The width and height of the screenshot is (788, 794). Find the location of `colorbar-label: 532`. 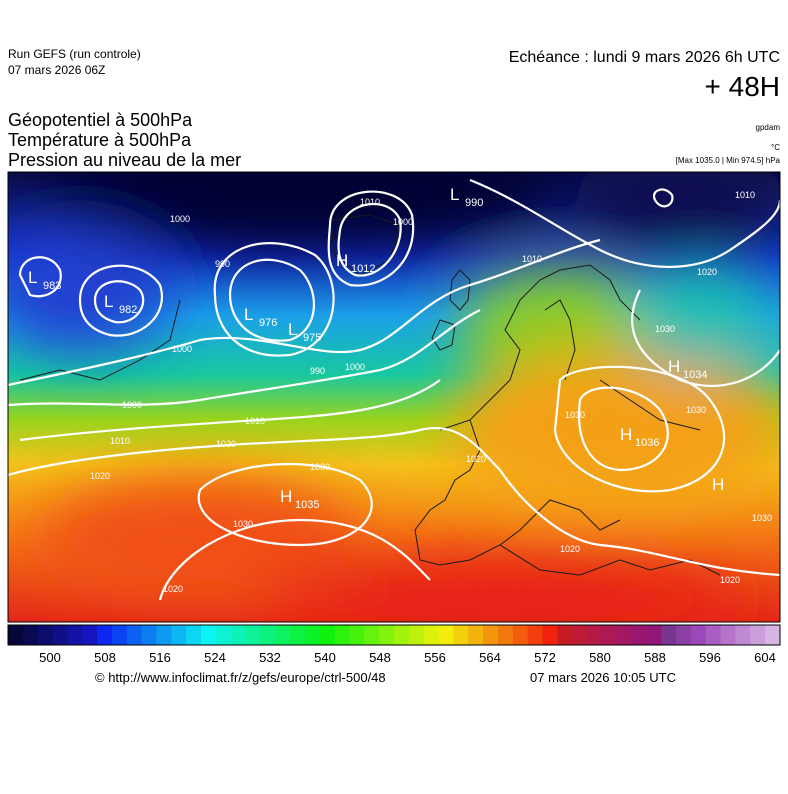

colorbar-label: 532 is located at coordinates (270, 657).